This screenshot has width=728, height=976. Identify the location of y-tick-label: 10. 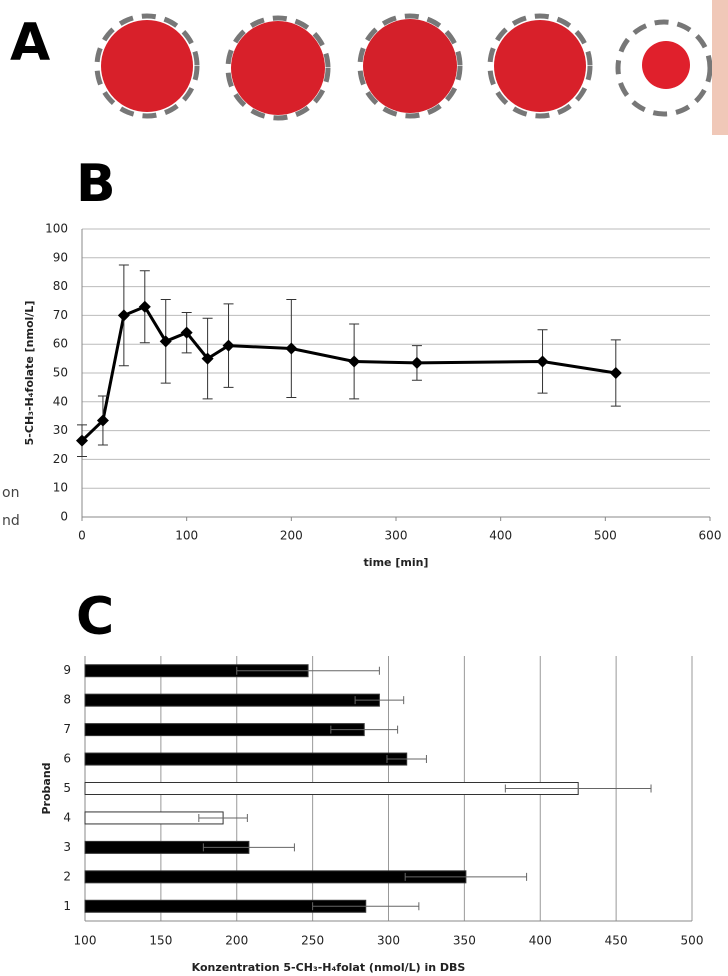
(60, 488).